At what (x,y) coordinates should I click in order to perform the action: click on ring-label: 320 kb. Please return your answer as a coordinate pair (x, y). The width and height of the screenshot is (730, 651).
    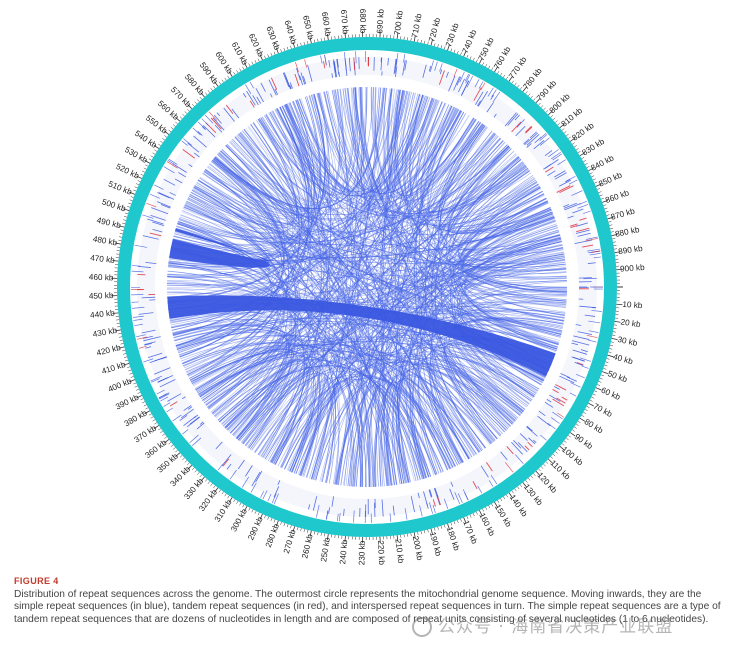
    Looking at the image, I should click on (208, 499).